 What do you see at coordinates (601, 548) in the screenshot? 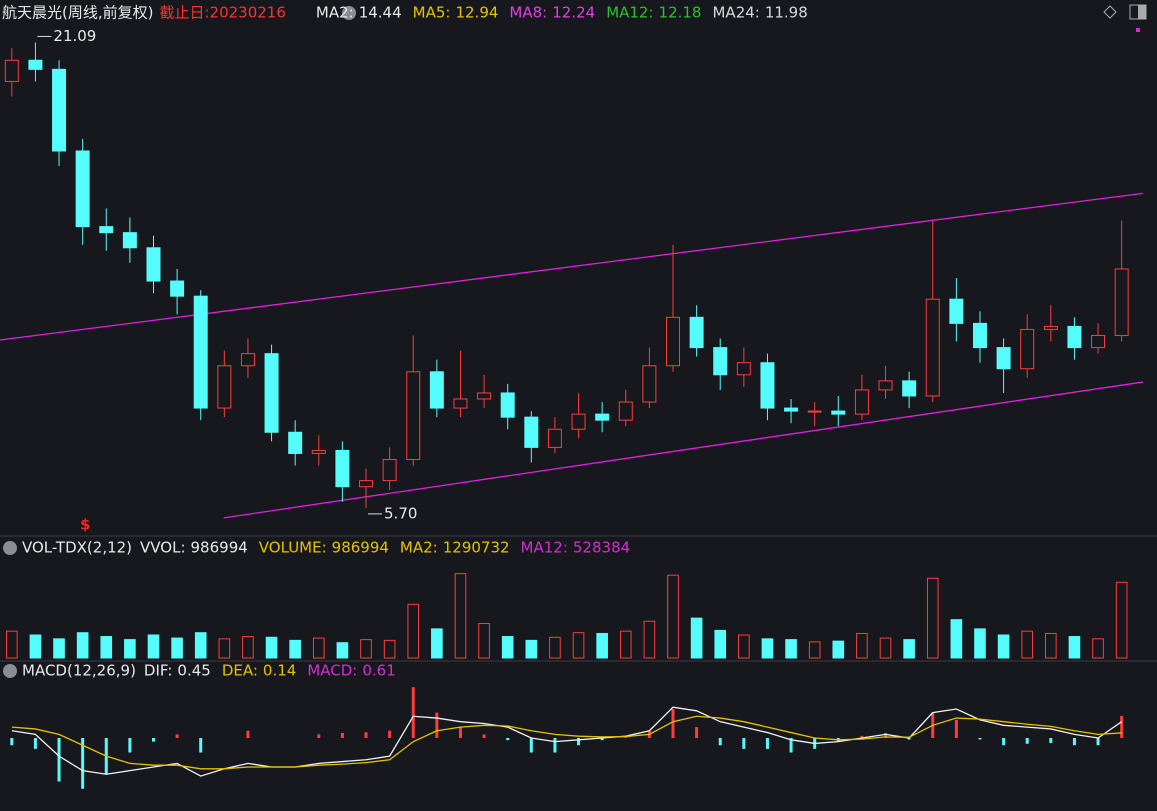
I see `indicator-value: 528384` at bounding box center [601, 548].